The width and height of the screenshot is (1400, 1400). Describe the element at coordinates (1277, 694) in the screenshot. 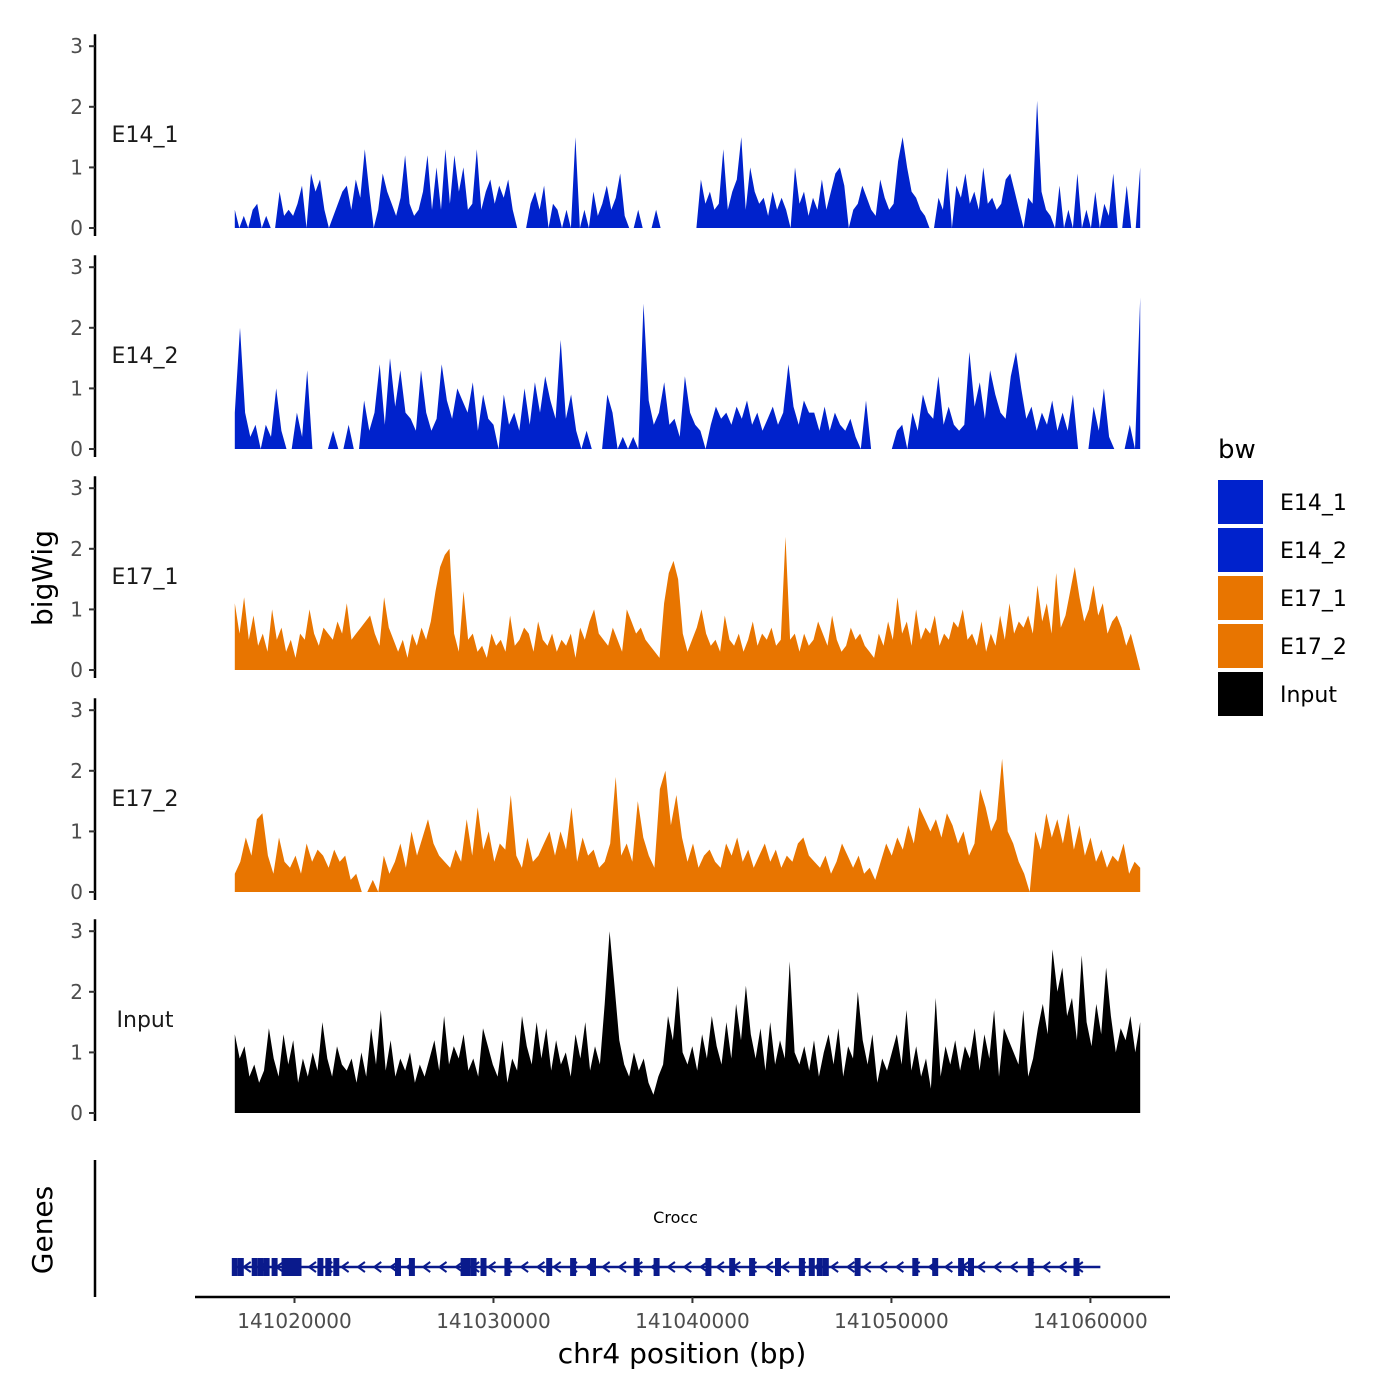

I see `legend-entry: Input` at that location.